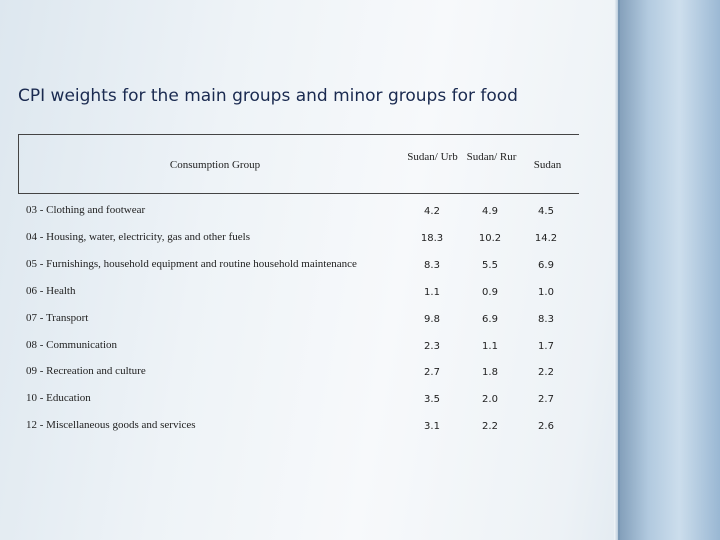  What do you see at coordinates (617, 270) in the screenshot?
I see `decor-edge` at bounding box center [617, 270].